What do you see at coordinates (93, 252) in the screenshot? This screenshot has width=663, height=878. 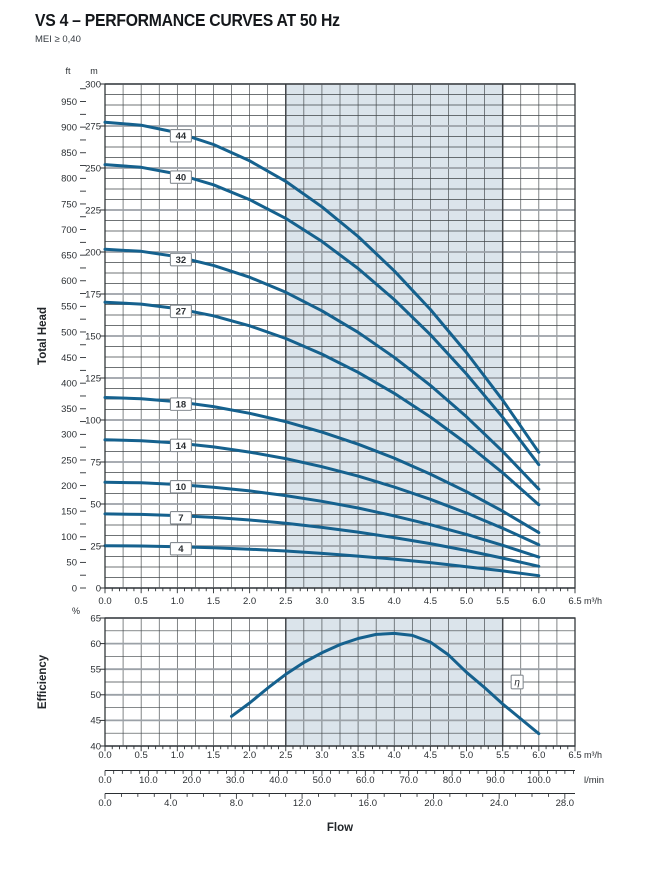 I see `m-tick-label: 200` at bounding box center [93, 252].